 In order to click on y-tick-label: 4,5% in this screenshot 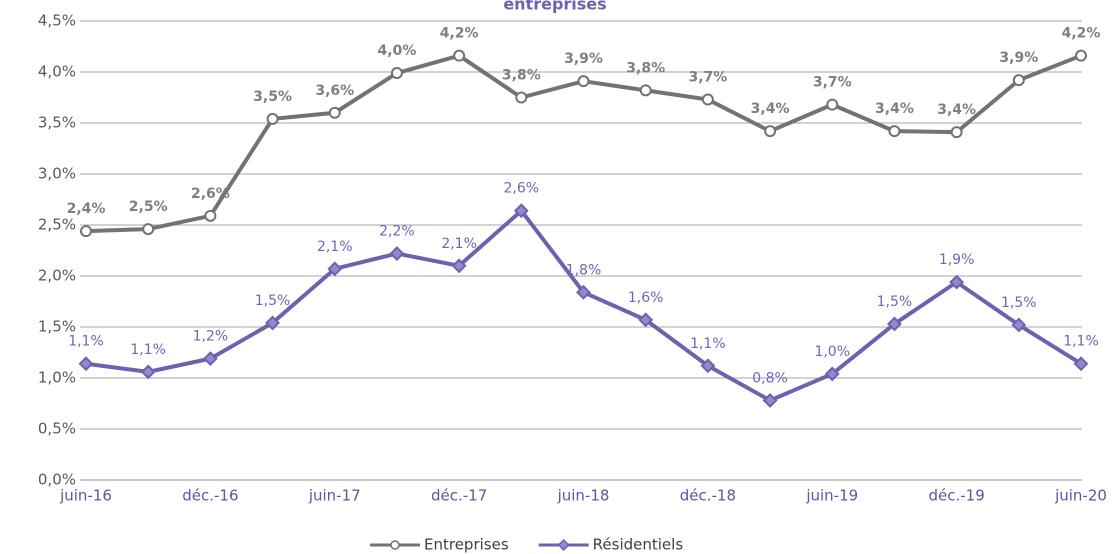, I will do `click(57, 21)`.